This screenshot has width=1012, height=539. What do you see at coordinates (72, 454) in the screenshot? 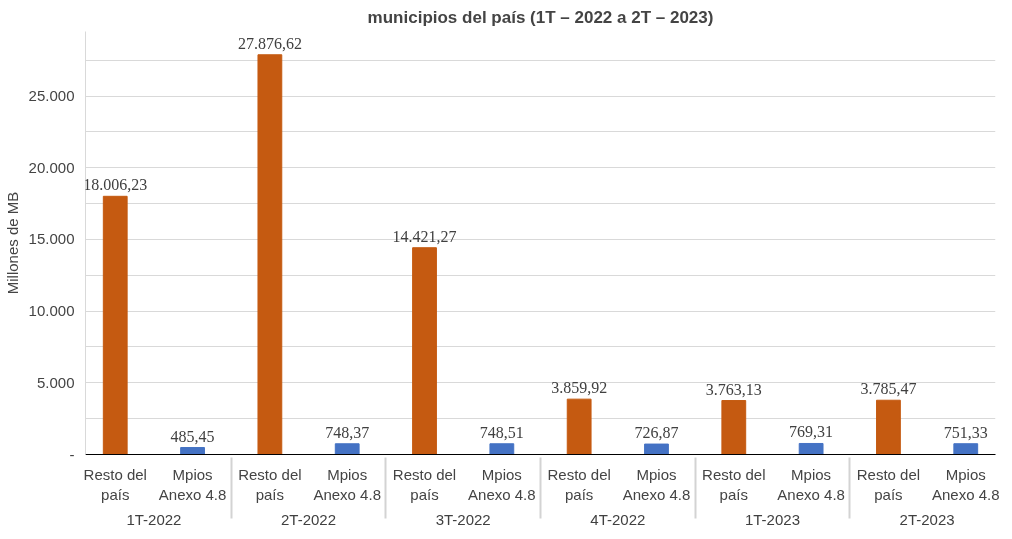
I see `y-tick-label: -` at bounding box center [72, 454].